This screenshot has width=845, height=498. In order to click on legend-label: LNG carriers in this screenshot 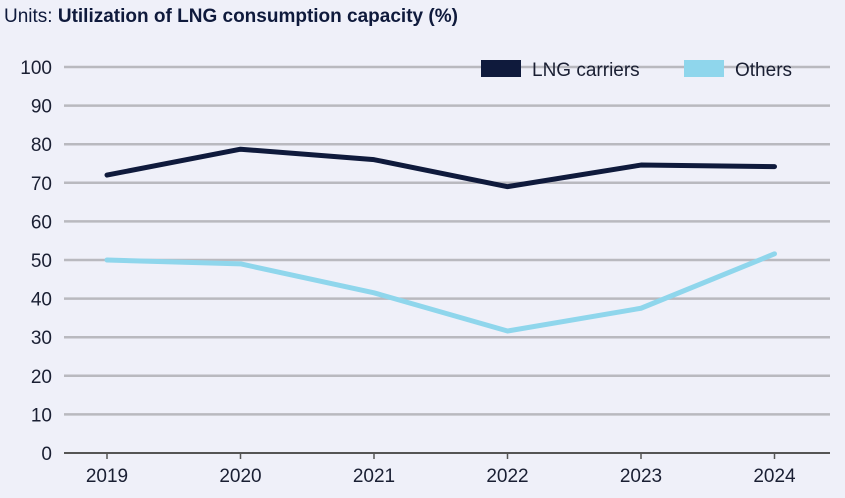, I will do `click(586, 70)`.